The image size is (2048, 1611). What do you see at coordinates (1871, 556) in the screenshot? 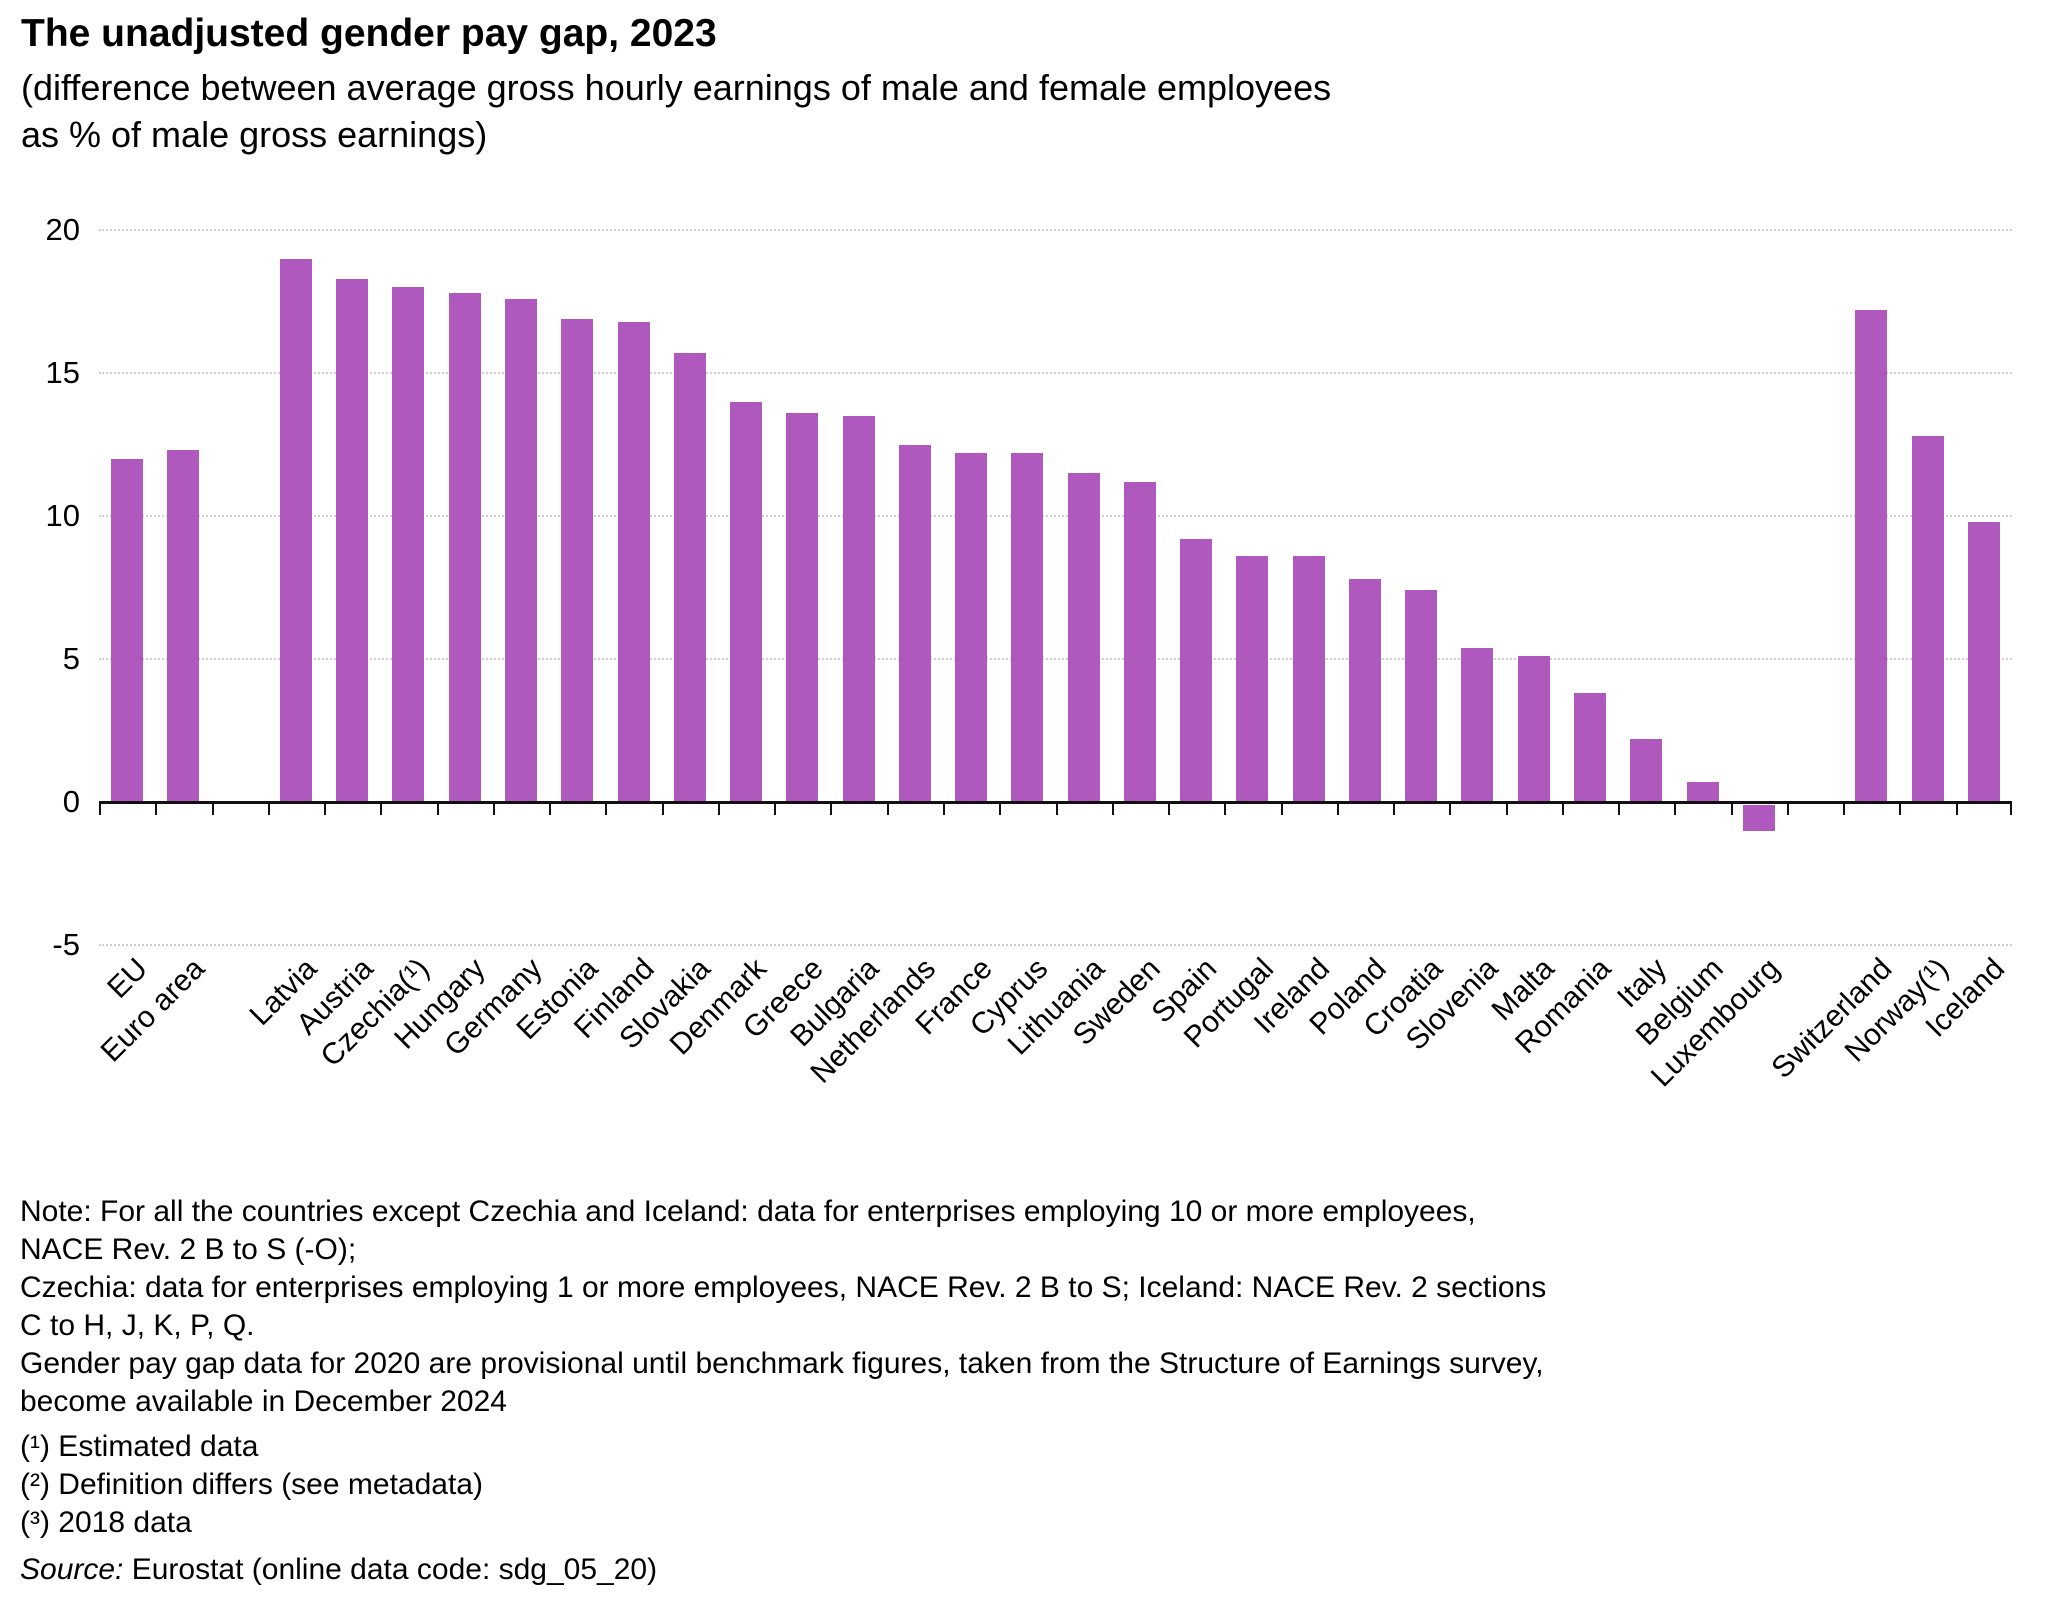
I see `bar-Switzerland` at bounding box center [1871, 556].